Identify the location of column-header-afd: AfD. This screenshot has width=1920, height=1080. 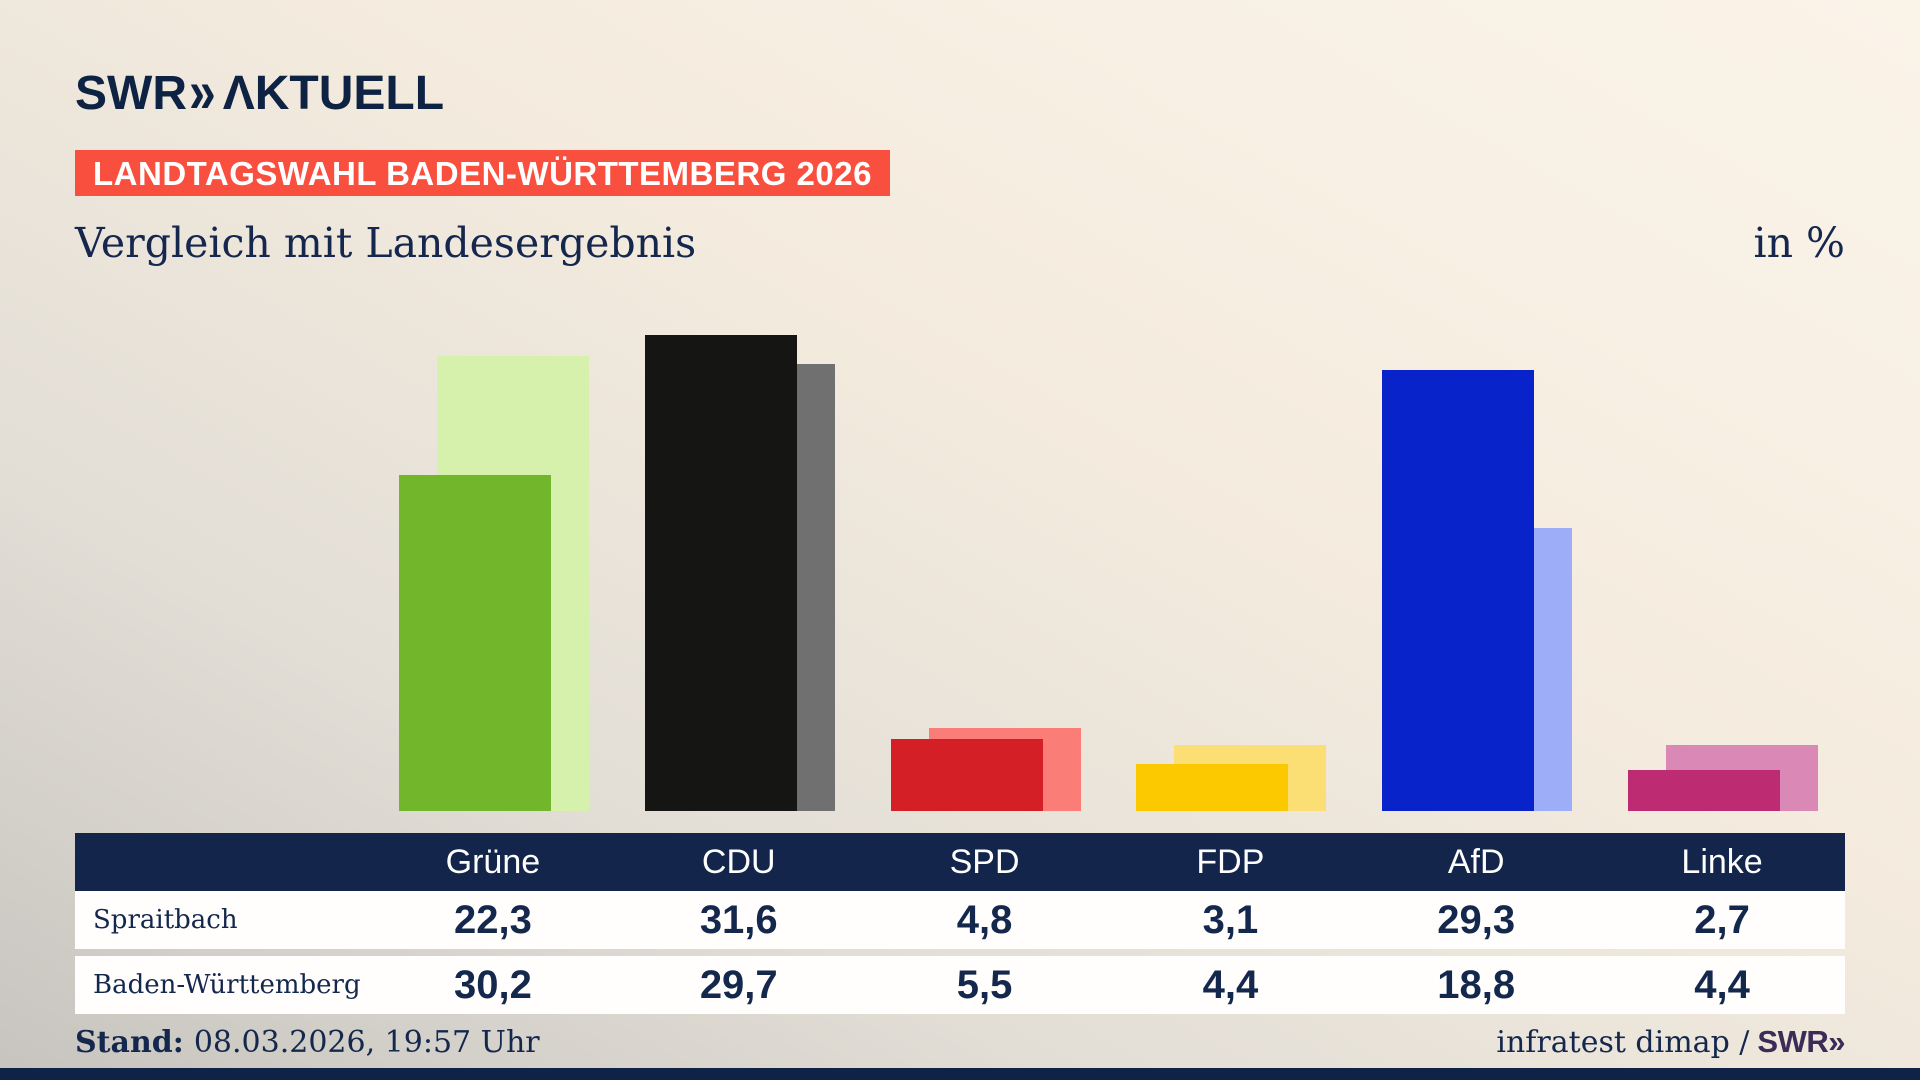
(1476, 861).